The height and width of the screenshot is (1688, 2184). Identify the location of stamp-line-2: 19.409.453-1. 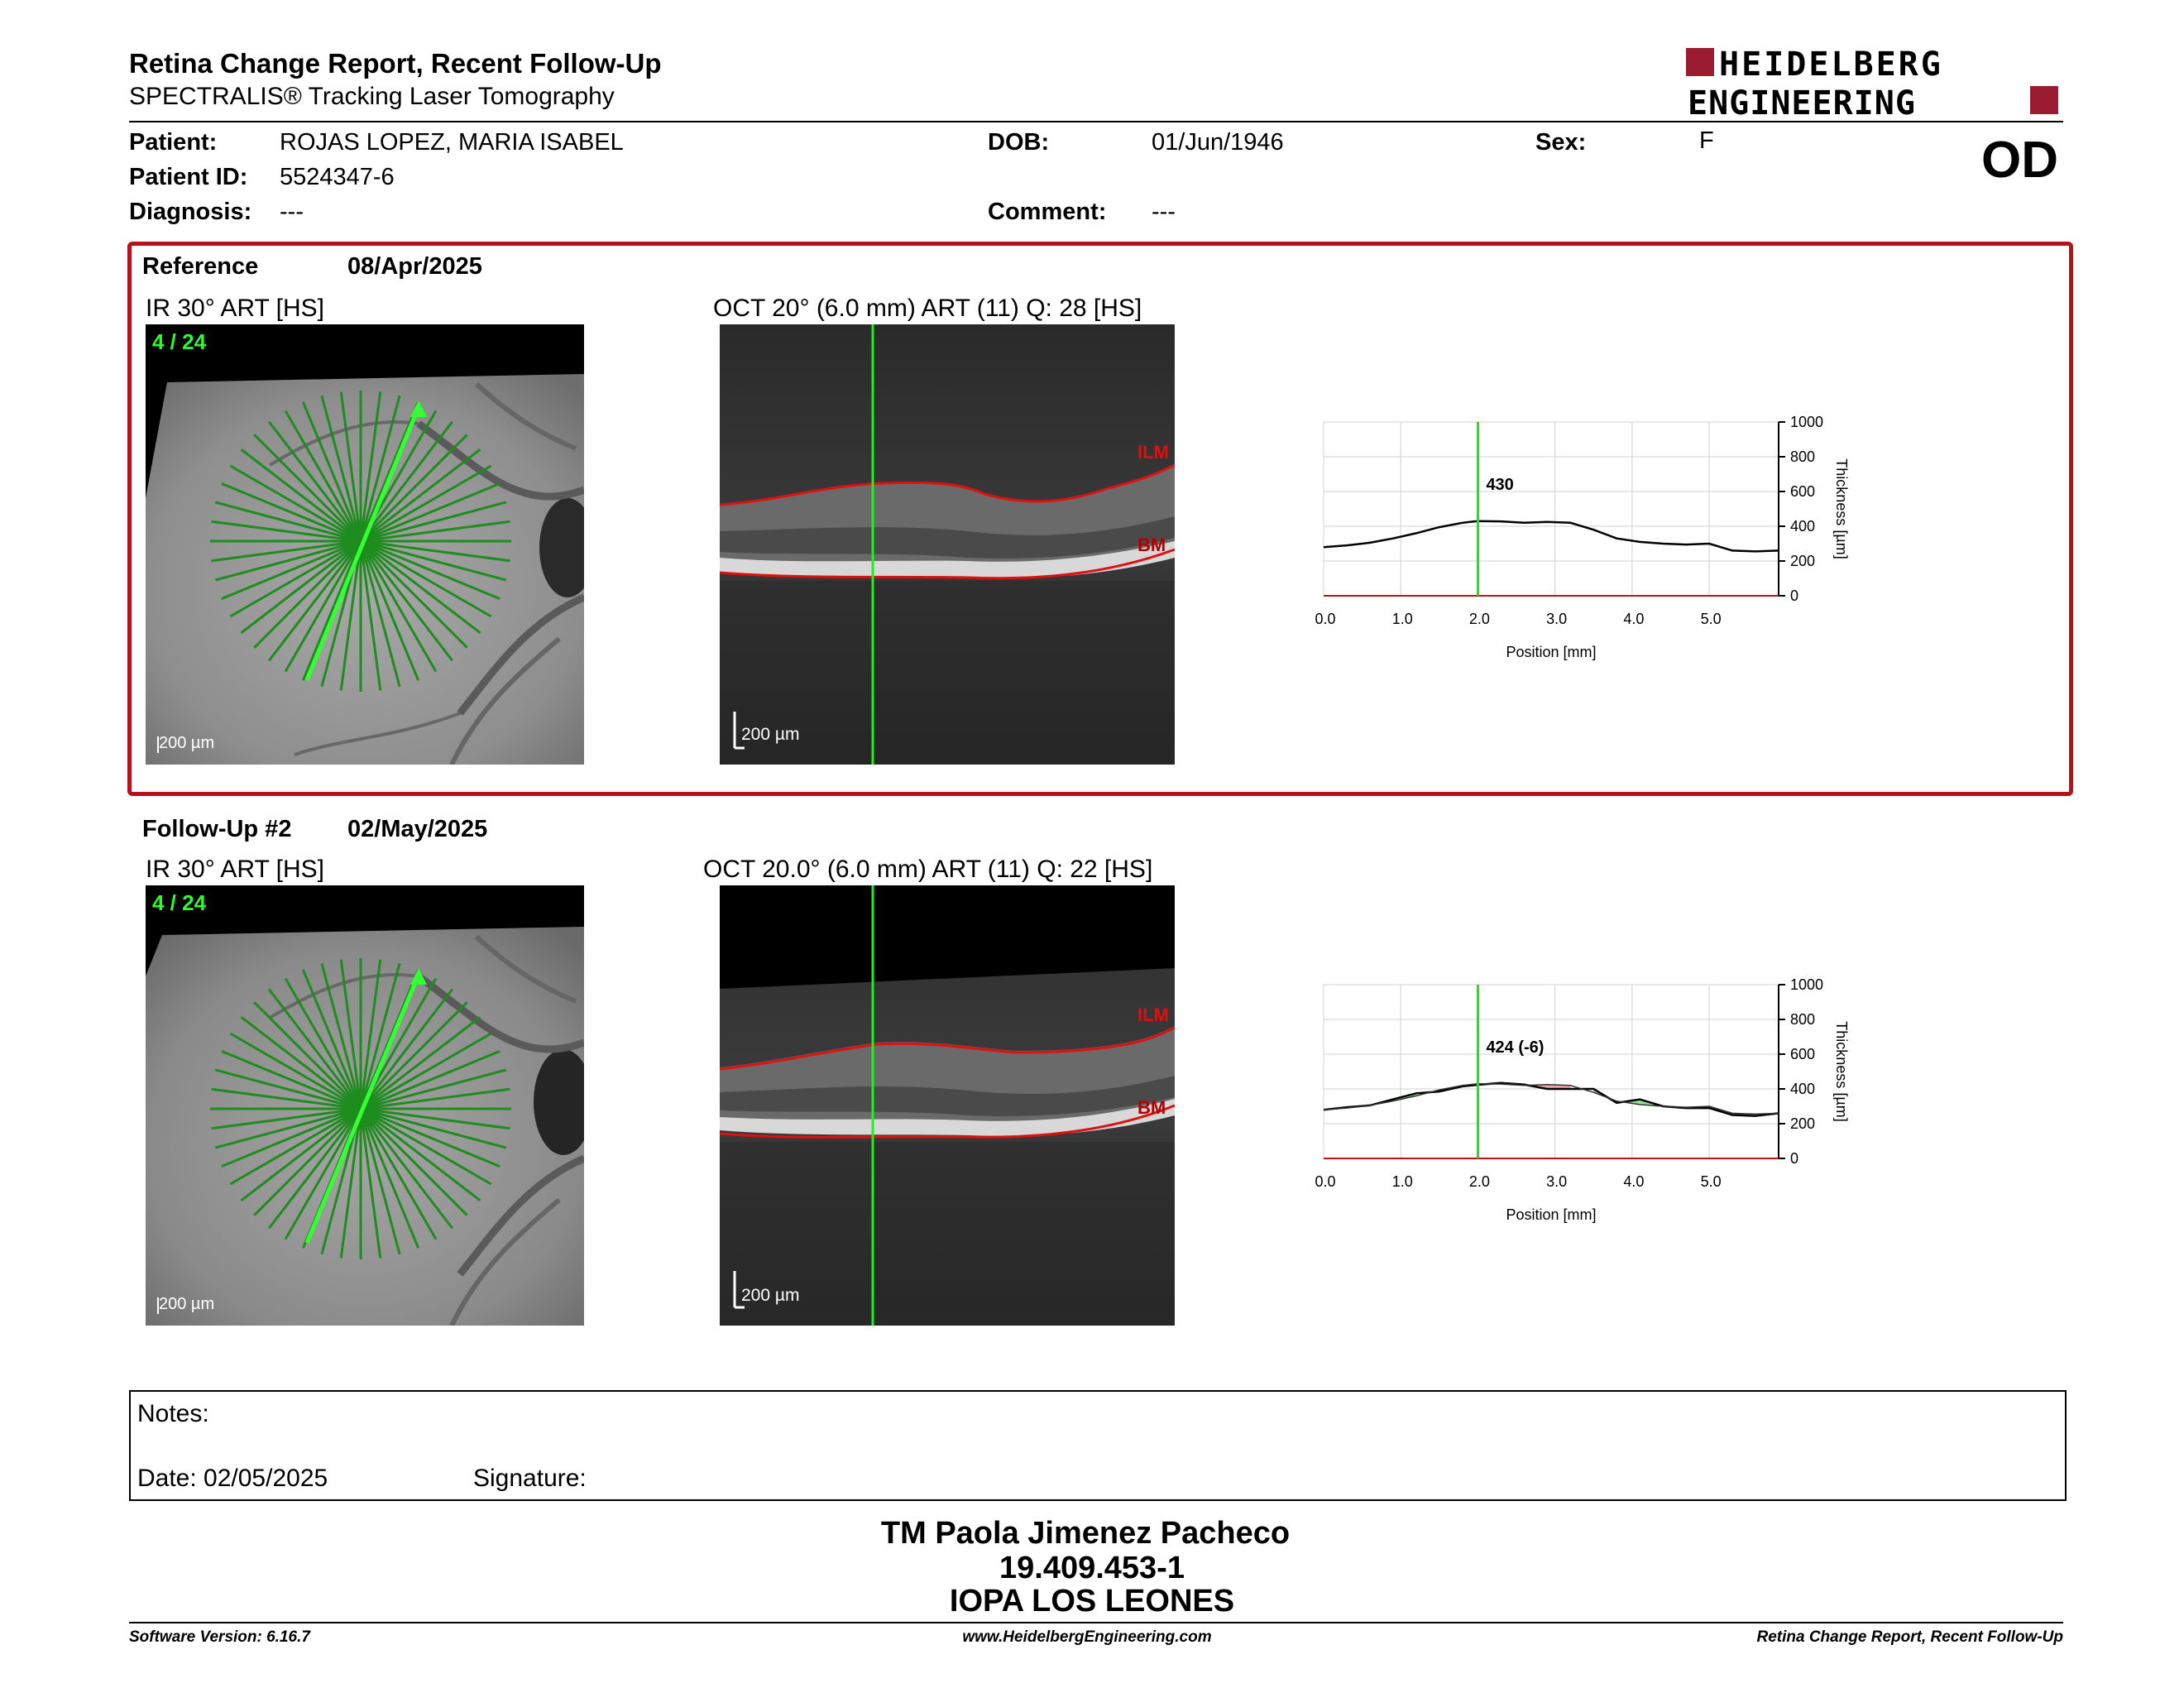
(1092, 1568).